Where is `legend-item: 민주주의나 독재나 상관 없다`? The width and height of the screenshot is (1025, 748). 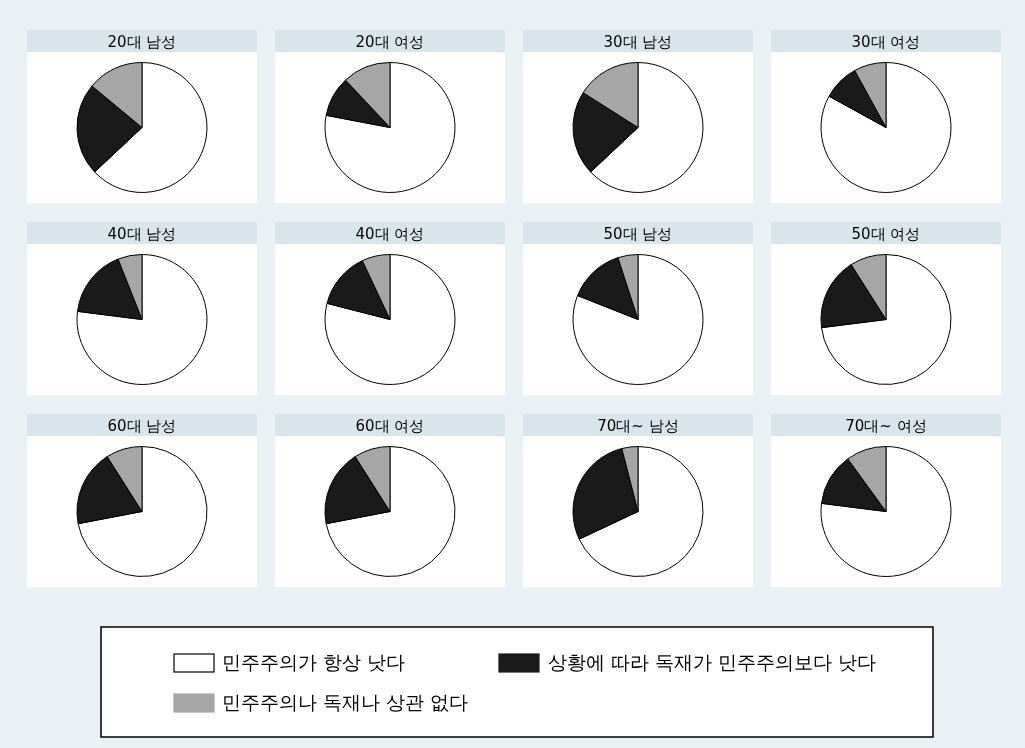 legend-item: 민주주의나 독재나 상관 없다 is located at coordinates (321, 702).